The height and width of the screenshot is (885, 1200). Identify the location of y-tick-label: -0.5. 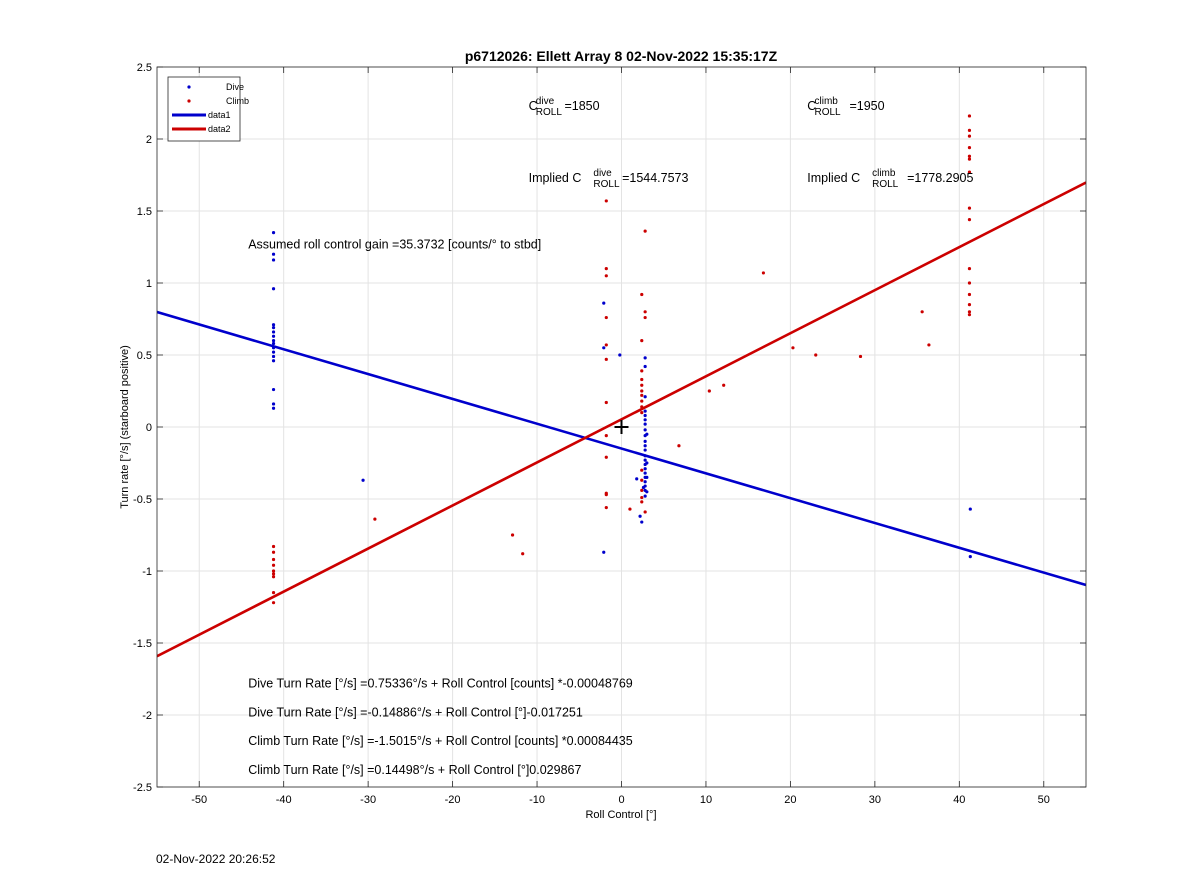
(142, 500).